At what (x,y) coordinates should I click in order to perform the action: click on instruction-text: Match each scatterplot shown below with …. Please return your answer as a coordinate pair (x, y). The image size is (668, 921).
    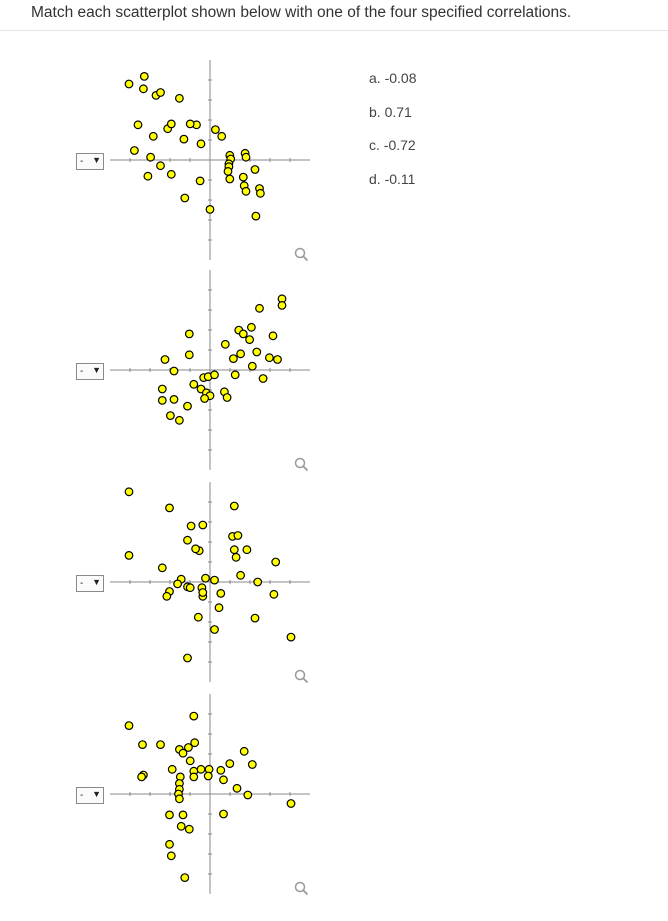
    Looking at the image, I should click on (301, 12).